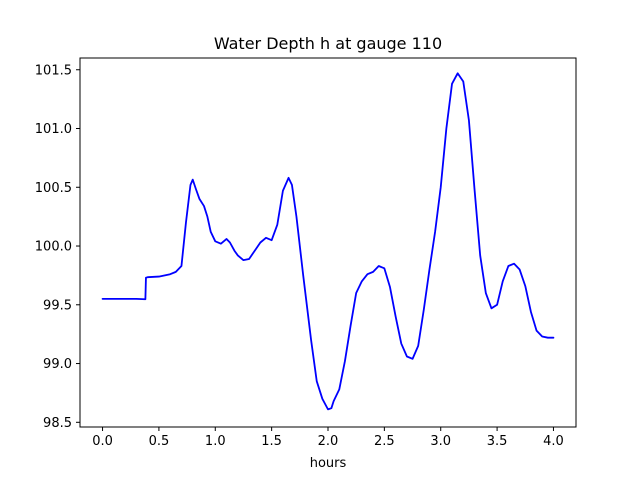 This screenshot has height=480, width=640. What do you see at coordinates (328, 463) in the screenshot?
I see `x-axis-label: hours` at bounding box center [328, 463].